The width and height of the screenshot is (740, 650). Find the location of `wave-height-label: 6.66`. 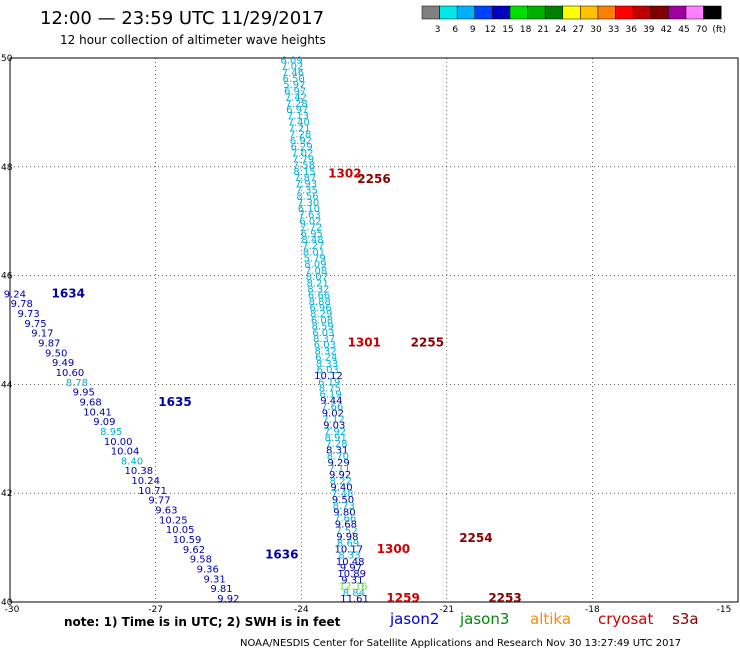

wave-height-label: 6.66 is located at coordinates (319, 296).